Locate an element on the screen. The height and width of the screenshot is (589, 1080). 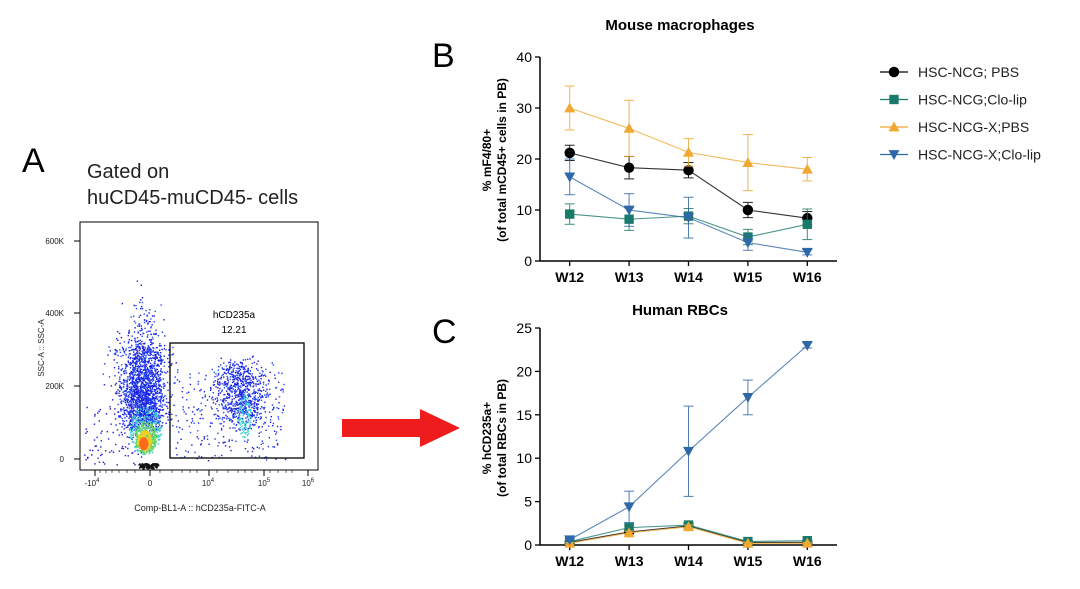
arrow-icon is located at coordinates (401, 428).